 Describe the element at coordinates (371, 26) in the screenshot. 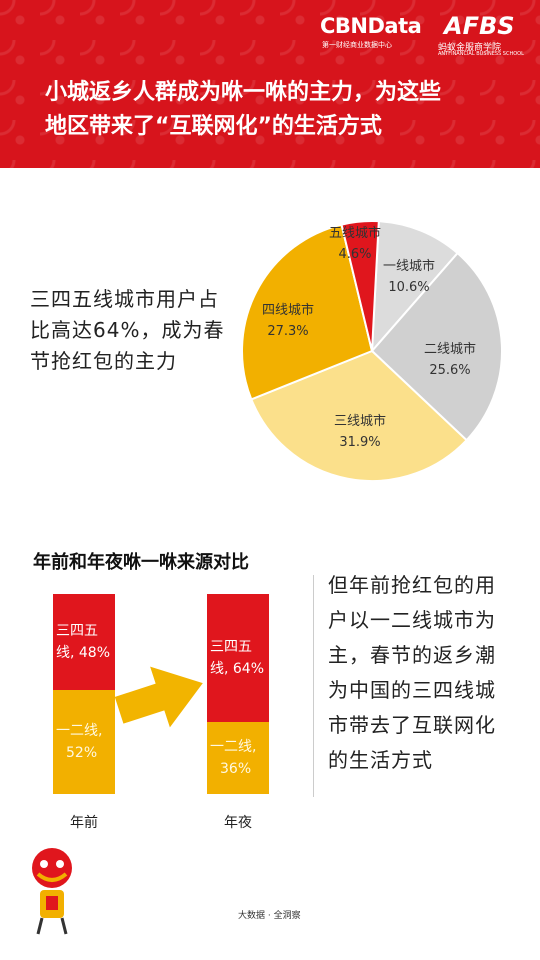

I see `cbndata-logo: CBNData` at that location.